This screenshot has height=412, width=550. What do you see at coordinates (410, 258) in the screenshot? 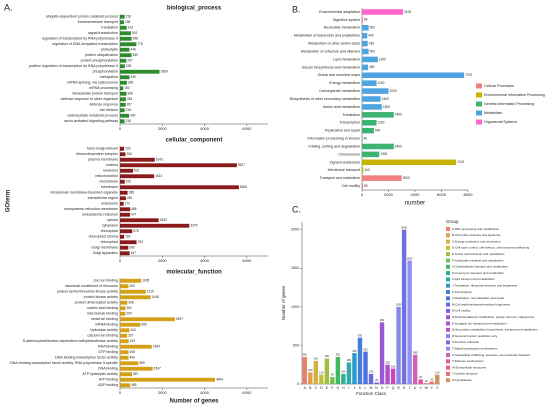
I see `value-label: 1600` at bounding box center [410, 258].